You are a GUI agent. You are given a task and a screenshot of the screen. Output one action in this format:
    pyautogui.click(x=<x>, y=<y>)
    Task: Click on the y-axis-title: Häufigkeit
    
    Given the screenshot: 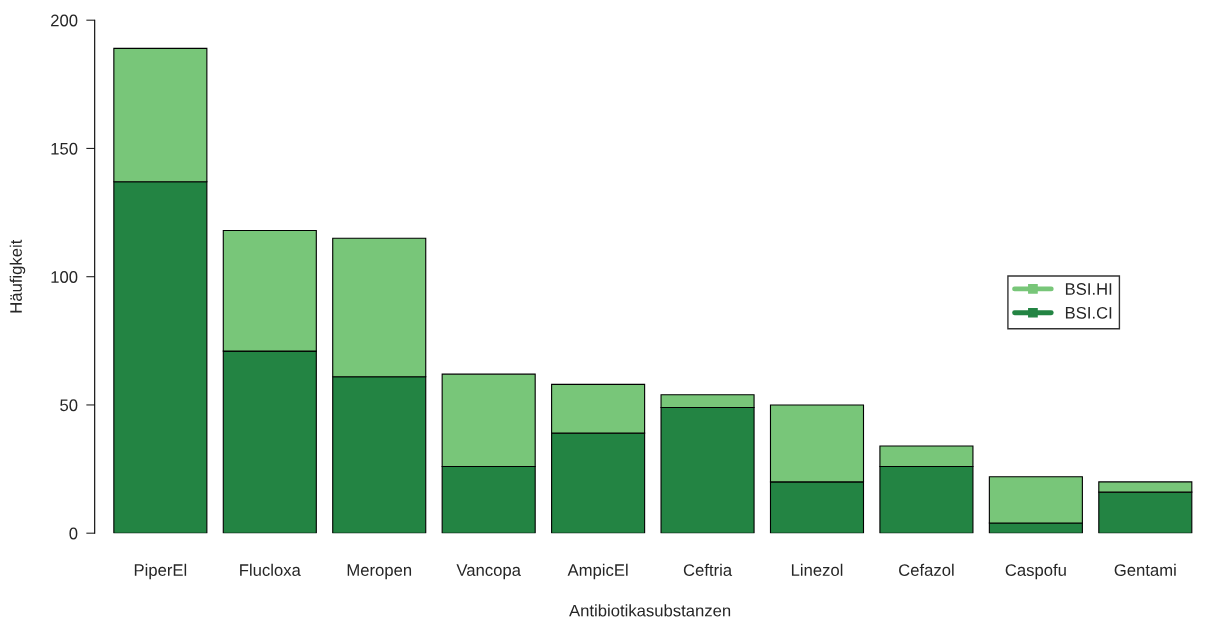 What is the action you would take?
    pyautogui.click(x=17, y=276)
    